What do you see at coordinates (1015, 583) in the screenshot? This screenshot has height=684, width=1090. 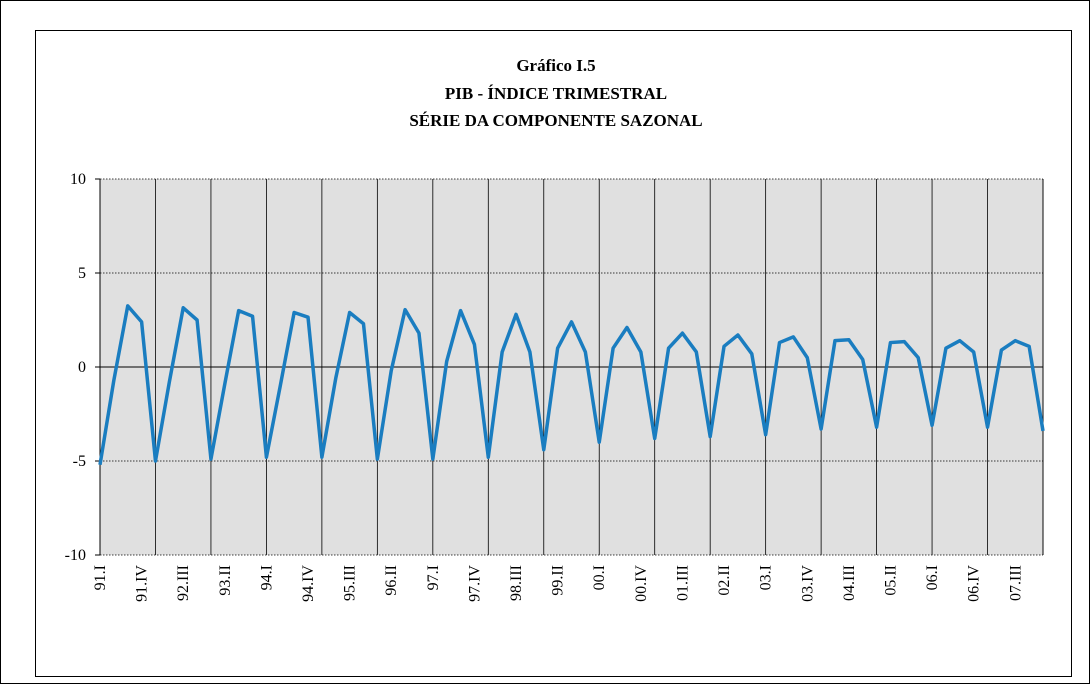 I see `x-tick-label: 07.III` at bounding box center [1015, 583].